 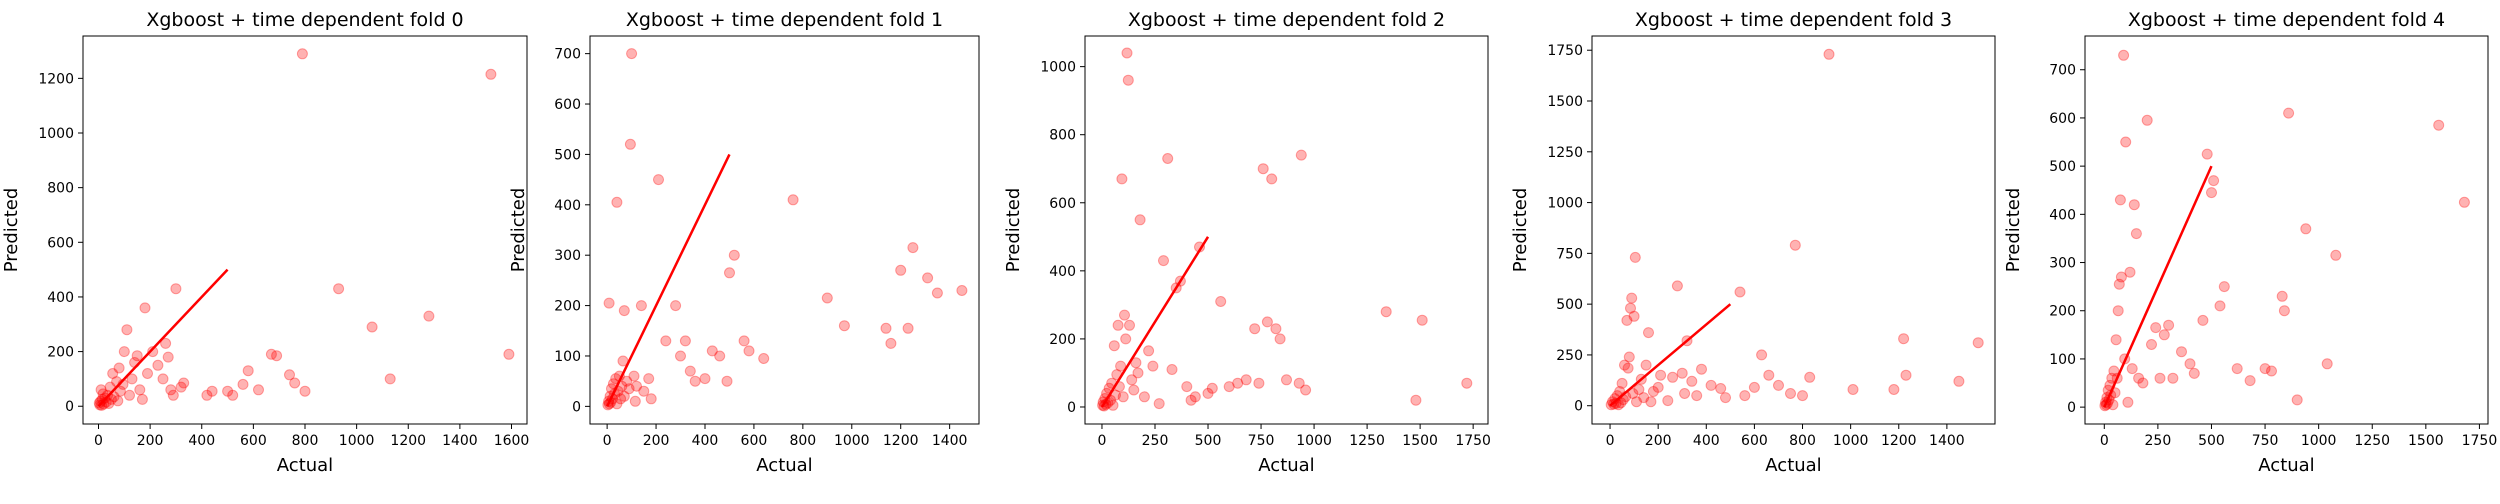 I want to click on y-tick-label: 600, so click(x=2062, y=119).